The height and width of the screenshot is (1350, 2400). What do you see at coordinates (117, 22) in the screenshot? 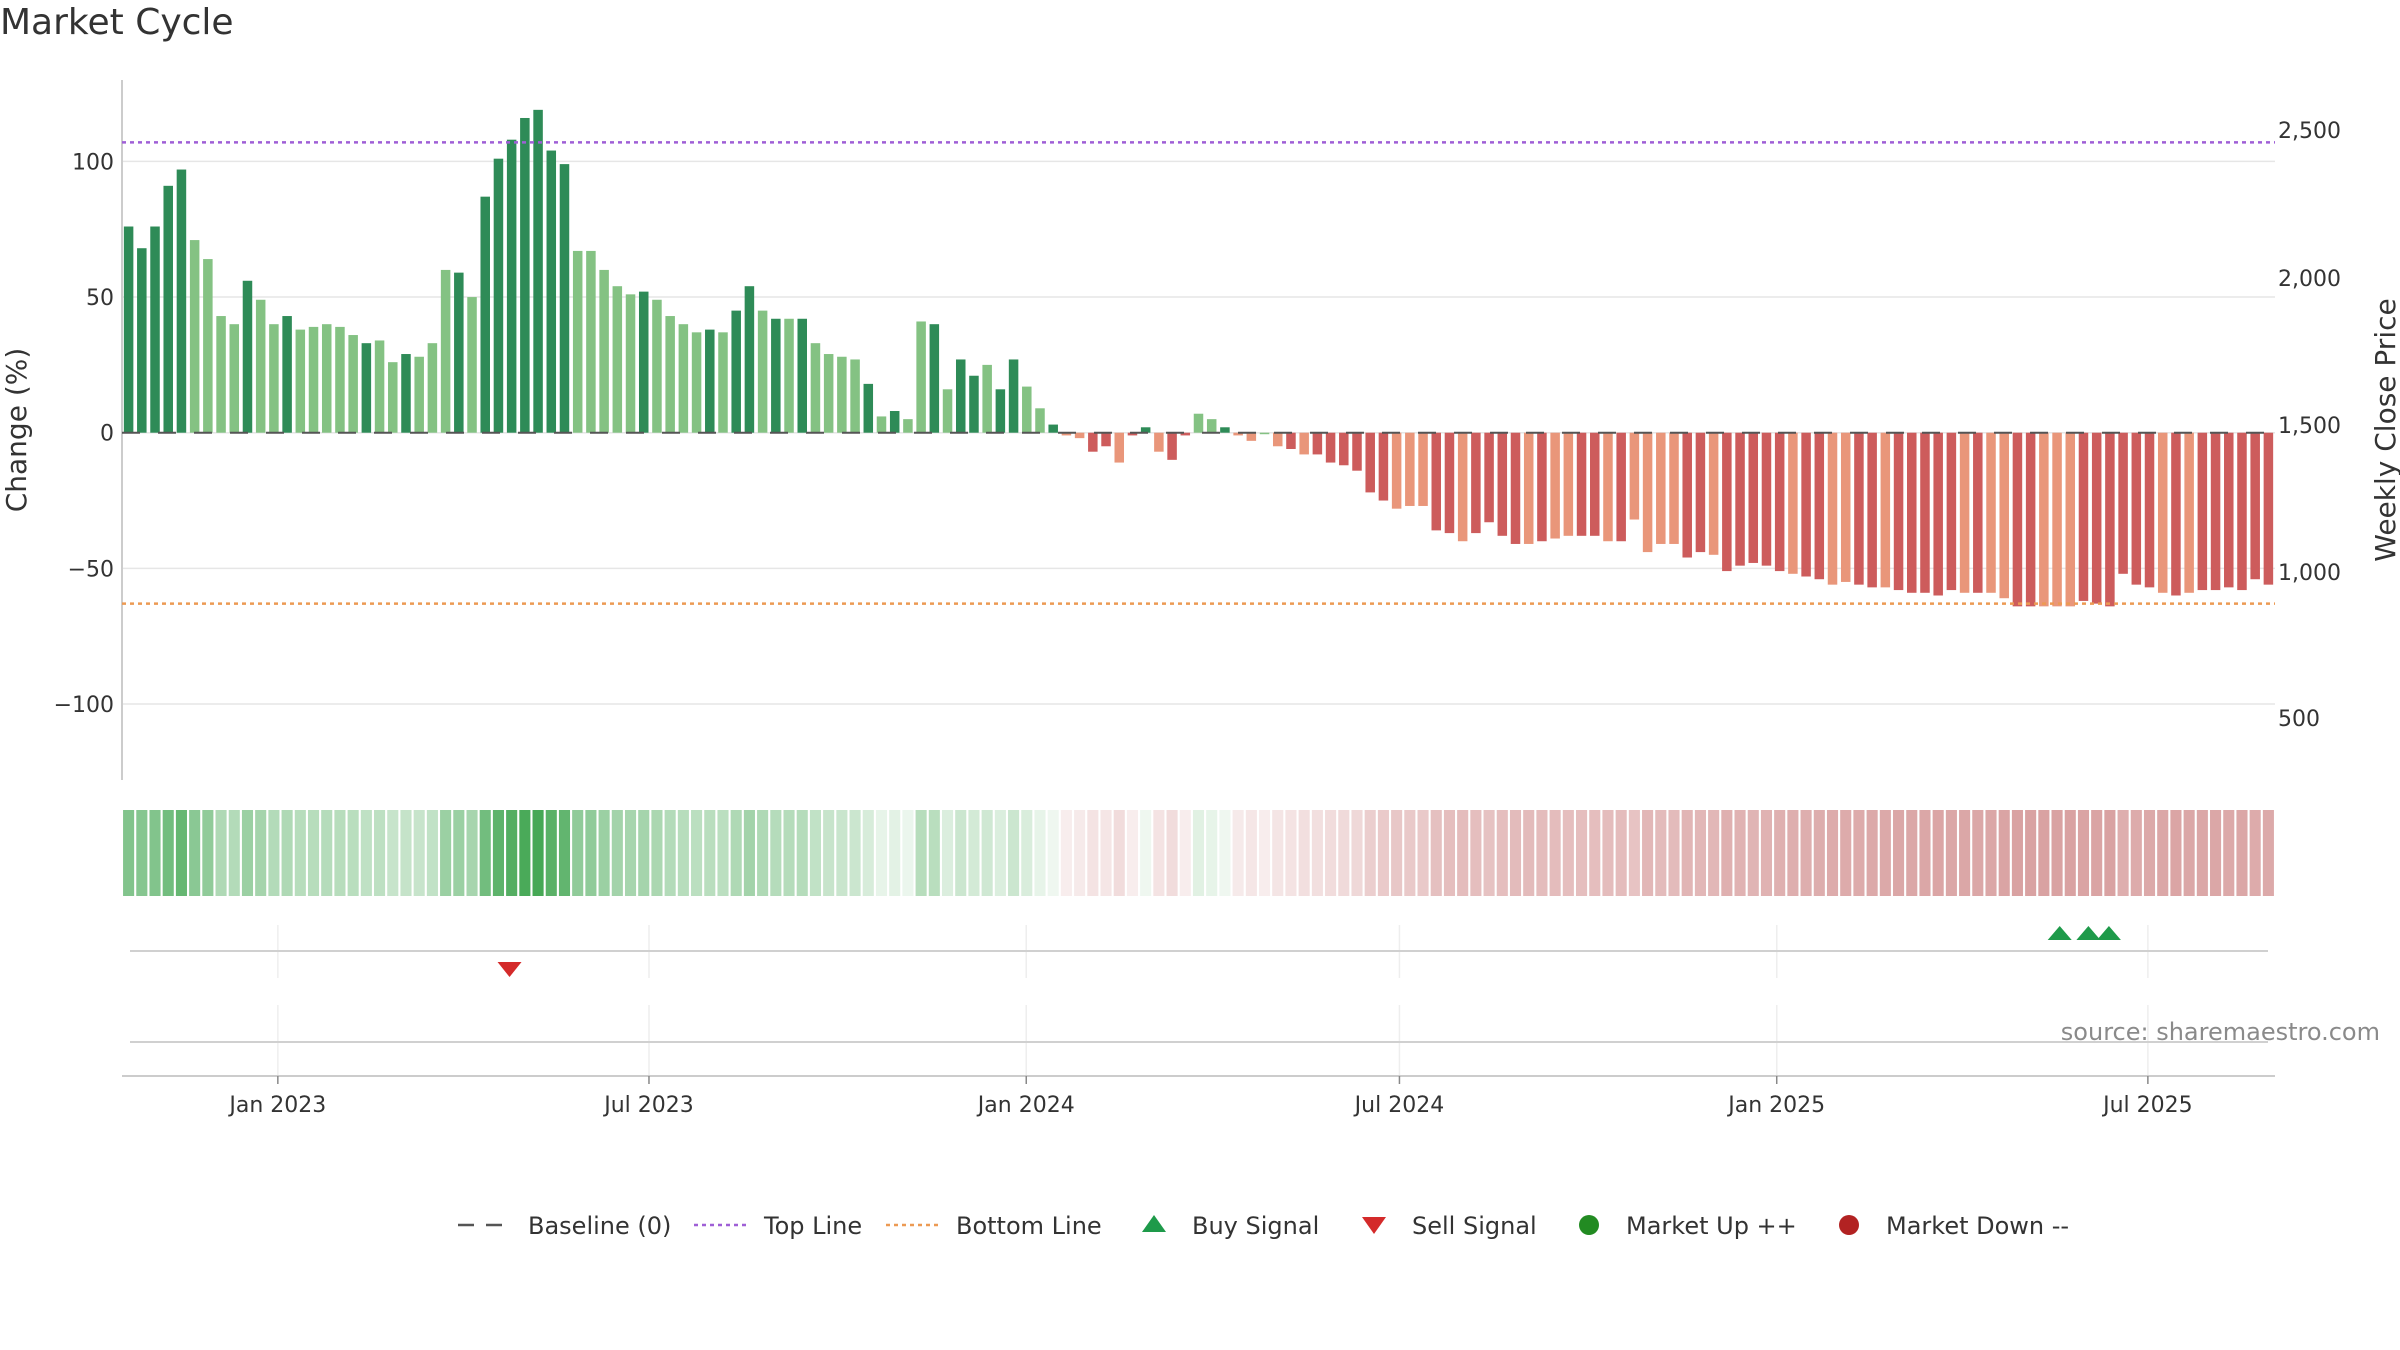
I see `chart-title: Market Cycle` at bounding box center [117, 22].